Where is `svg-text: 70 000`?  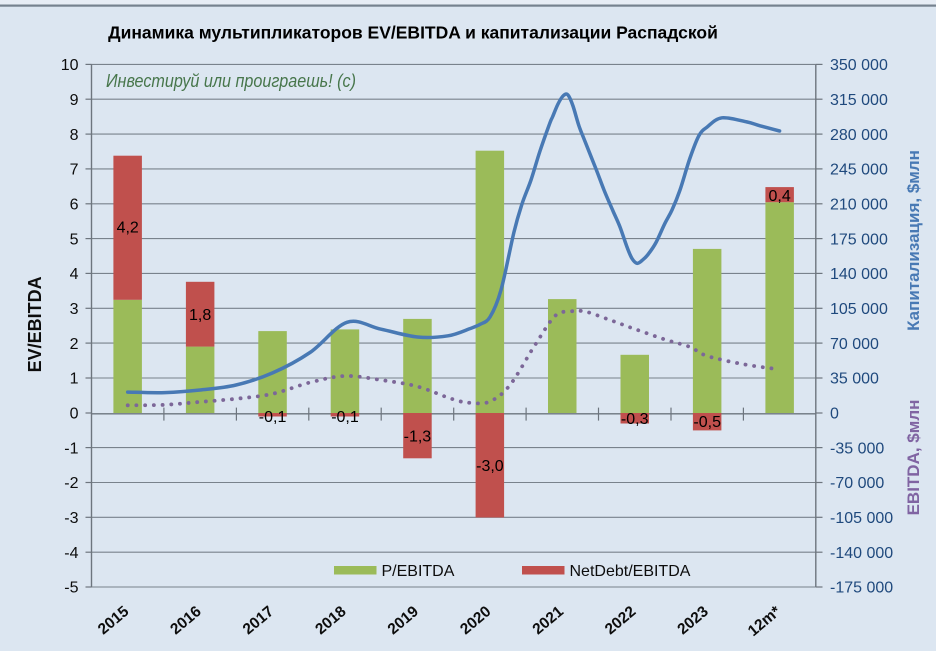 svg-text: 70 000 is located at coordinates (854, 344).